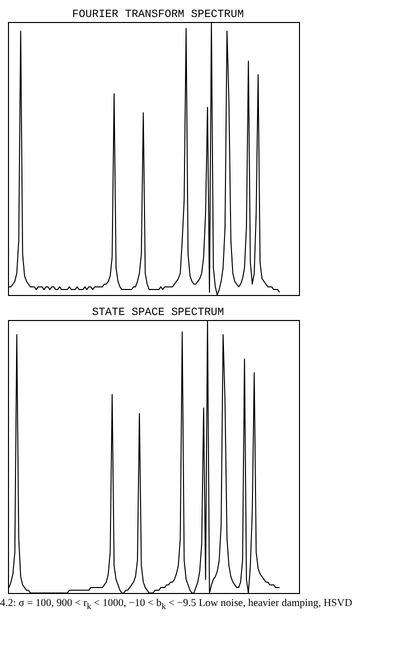 The image size is (407, 657). Describe the element at coordinates (158, 313) in the screenshot. I see `chart-title: STATE SPACE SPECTRUM` at that location.